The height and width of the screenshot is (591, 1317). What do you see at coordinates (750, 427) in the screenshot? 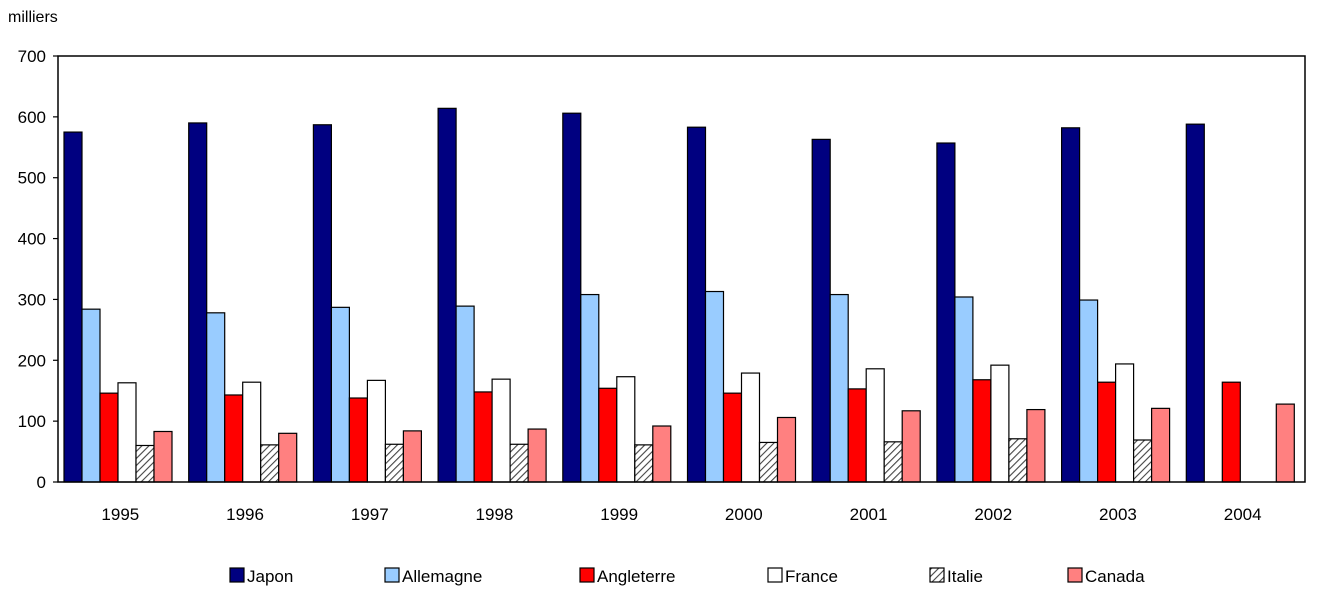
I see `bar-france-2000` at bounding box center [750, 427].